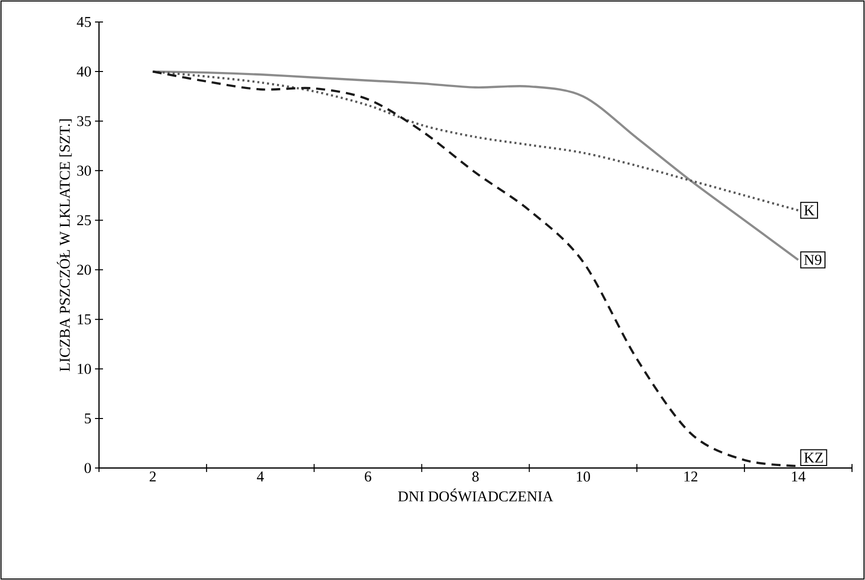  Describe the element at coordinates (813, 259) in the screenshot. I see `series-label: N9` at that location.